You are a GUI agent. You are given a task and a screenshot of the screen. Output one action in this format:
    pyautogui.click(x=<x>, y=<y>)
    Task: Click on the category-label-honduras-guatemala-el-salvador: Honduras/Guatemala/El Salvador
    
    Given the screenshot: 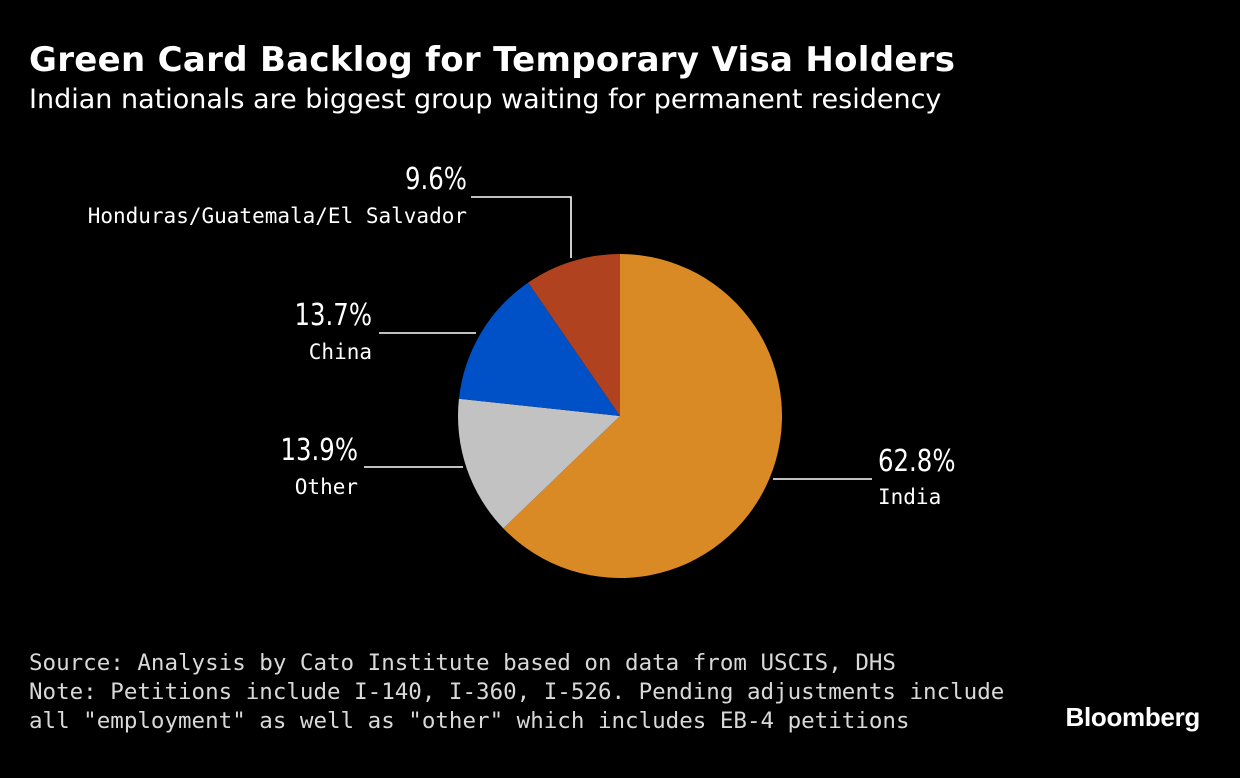 What is the action you would take?
    pyautogui.click(x=277, y=216)
    